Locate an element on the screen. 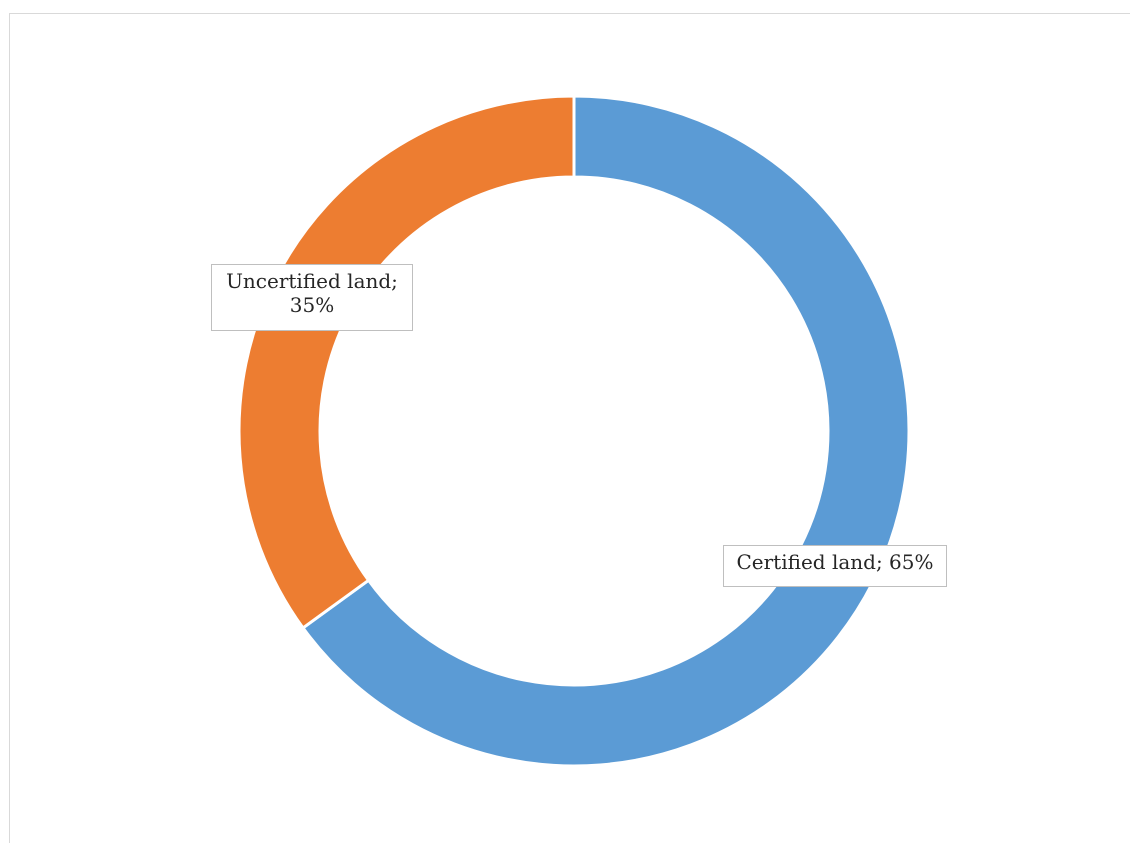  data-label-certified-land: Certified land; 65% is located at coordinates (835, 566).